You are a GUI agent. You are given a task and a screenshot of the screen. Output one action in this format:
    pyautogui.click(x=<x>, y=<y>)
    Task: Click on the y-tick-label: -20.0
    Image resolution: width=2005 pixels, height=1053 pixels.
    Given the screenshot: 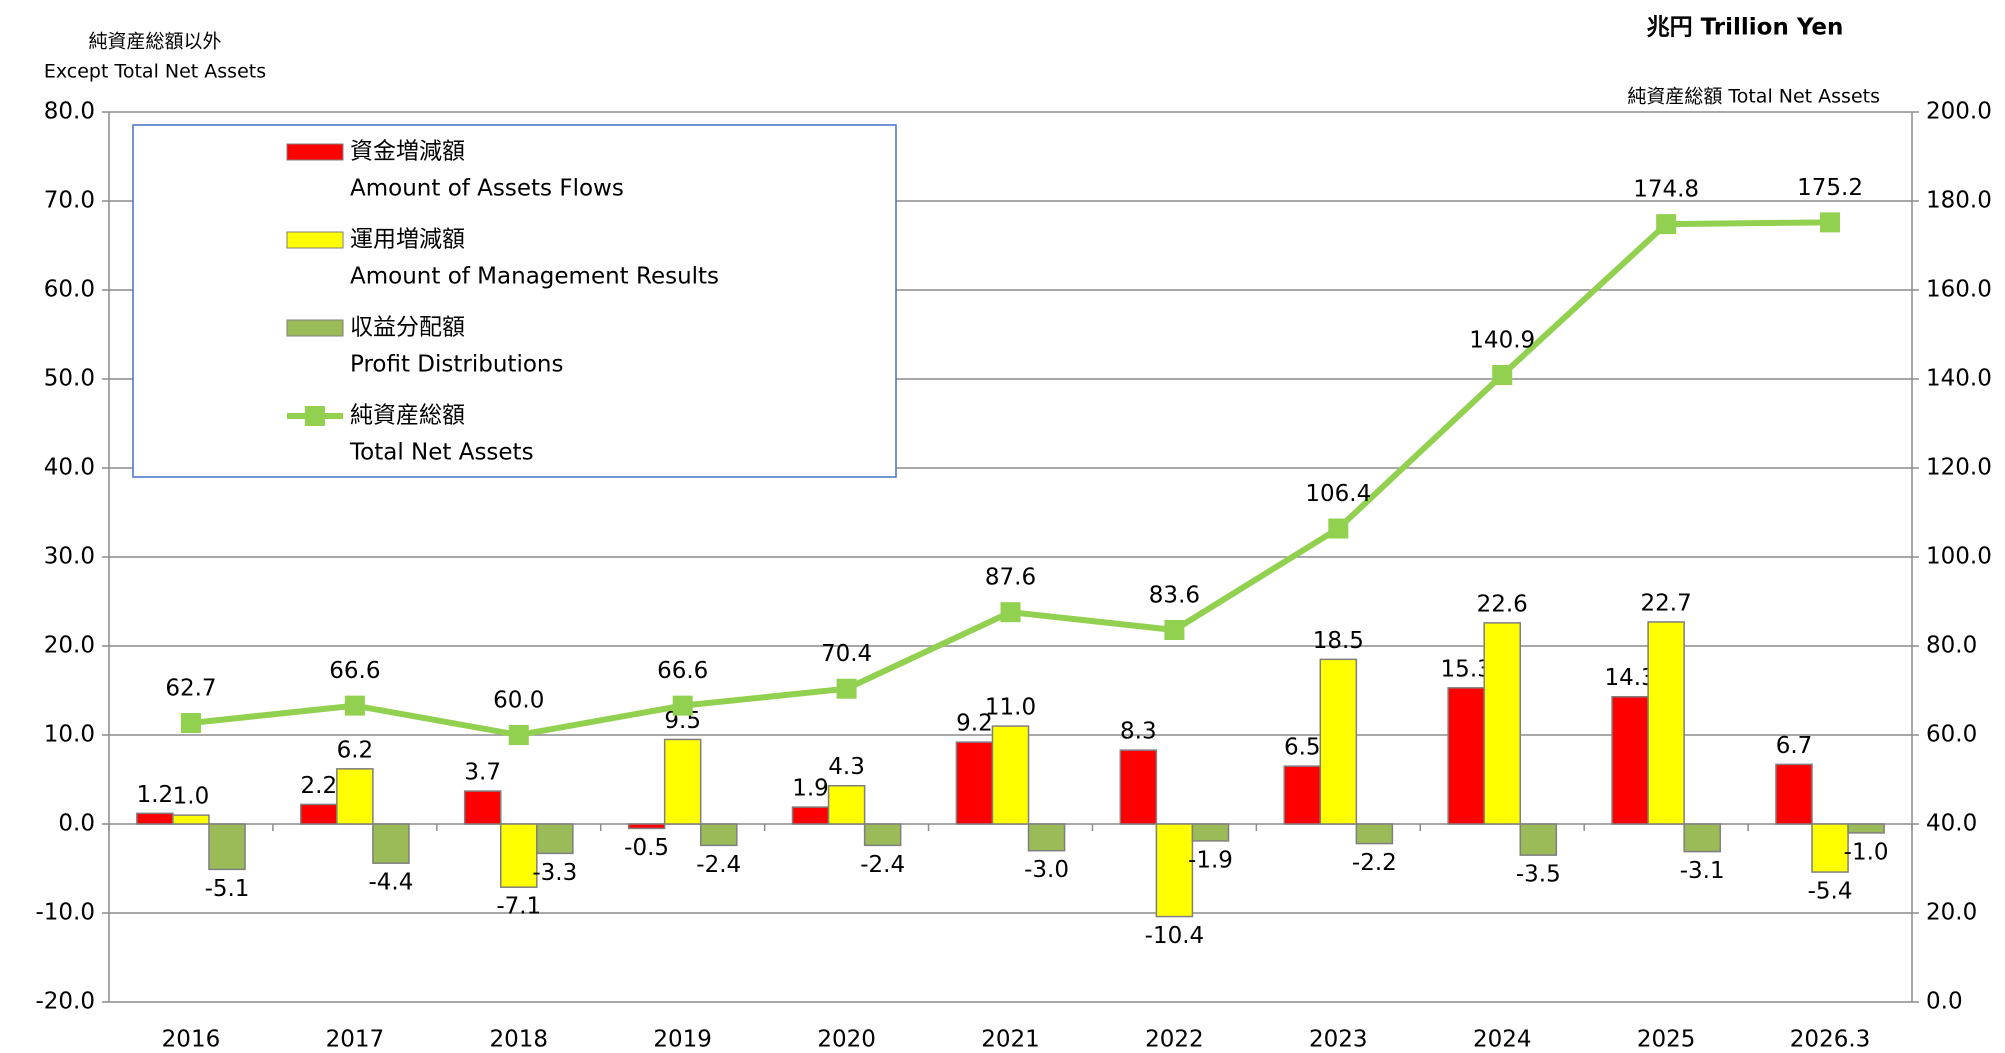 What is the action you would take?
    pyautogui.click(x=65, y=1002)
    